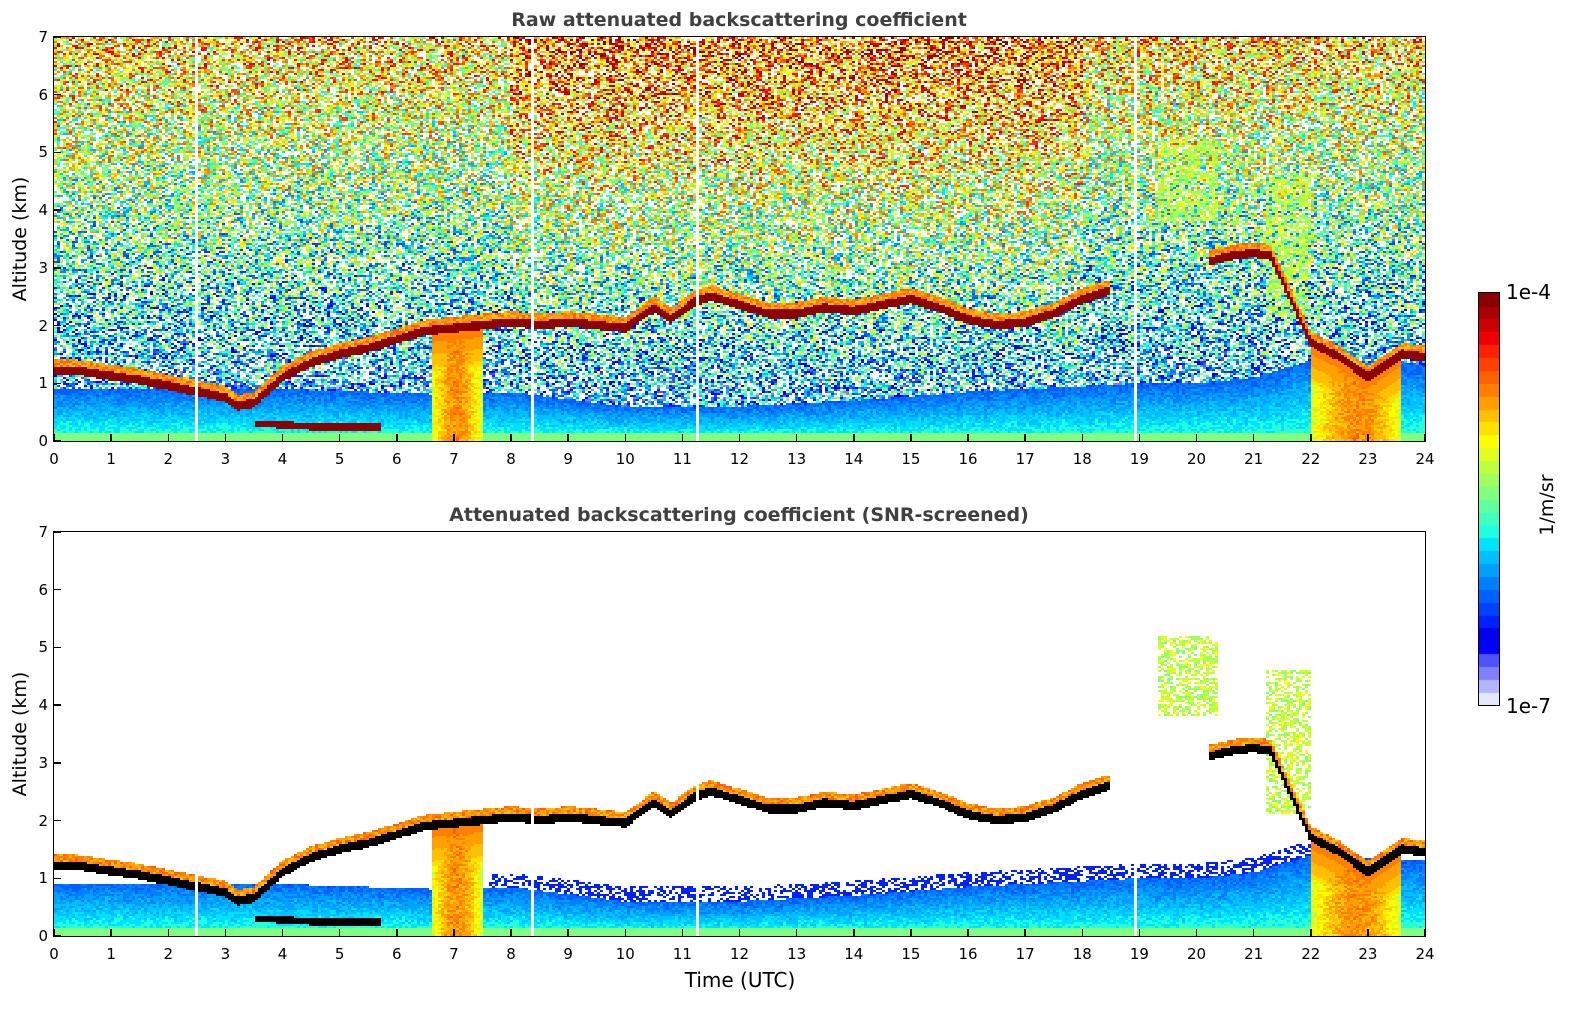  What do you see at coordinates (511, 459) in the screenshot?
I see `x-tick-label: 8` at bounding box center [511, 459].